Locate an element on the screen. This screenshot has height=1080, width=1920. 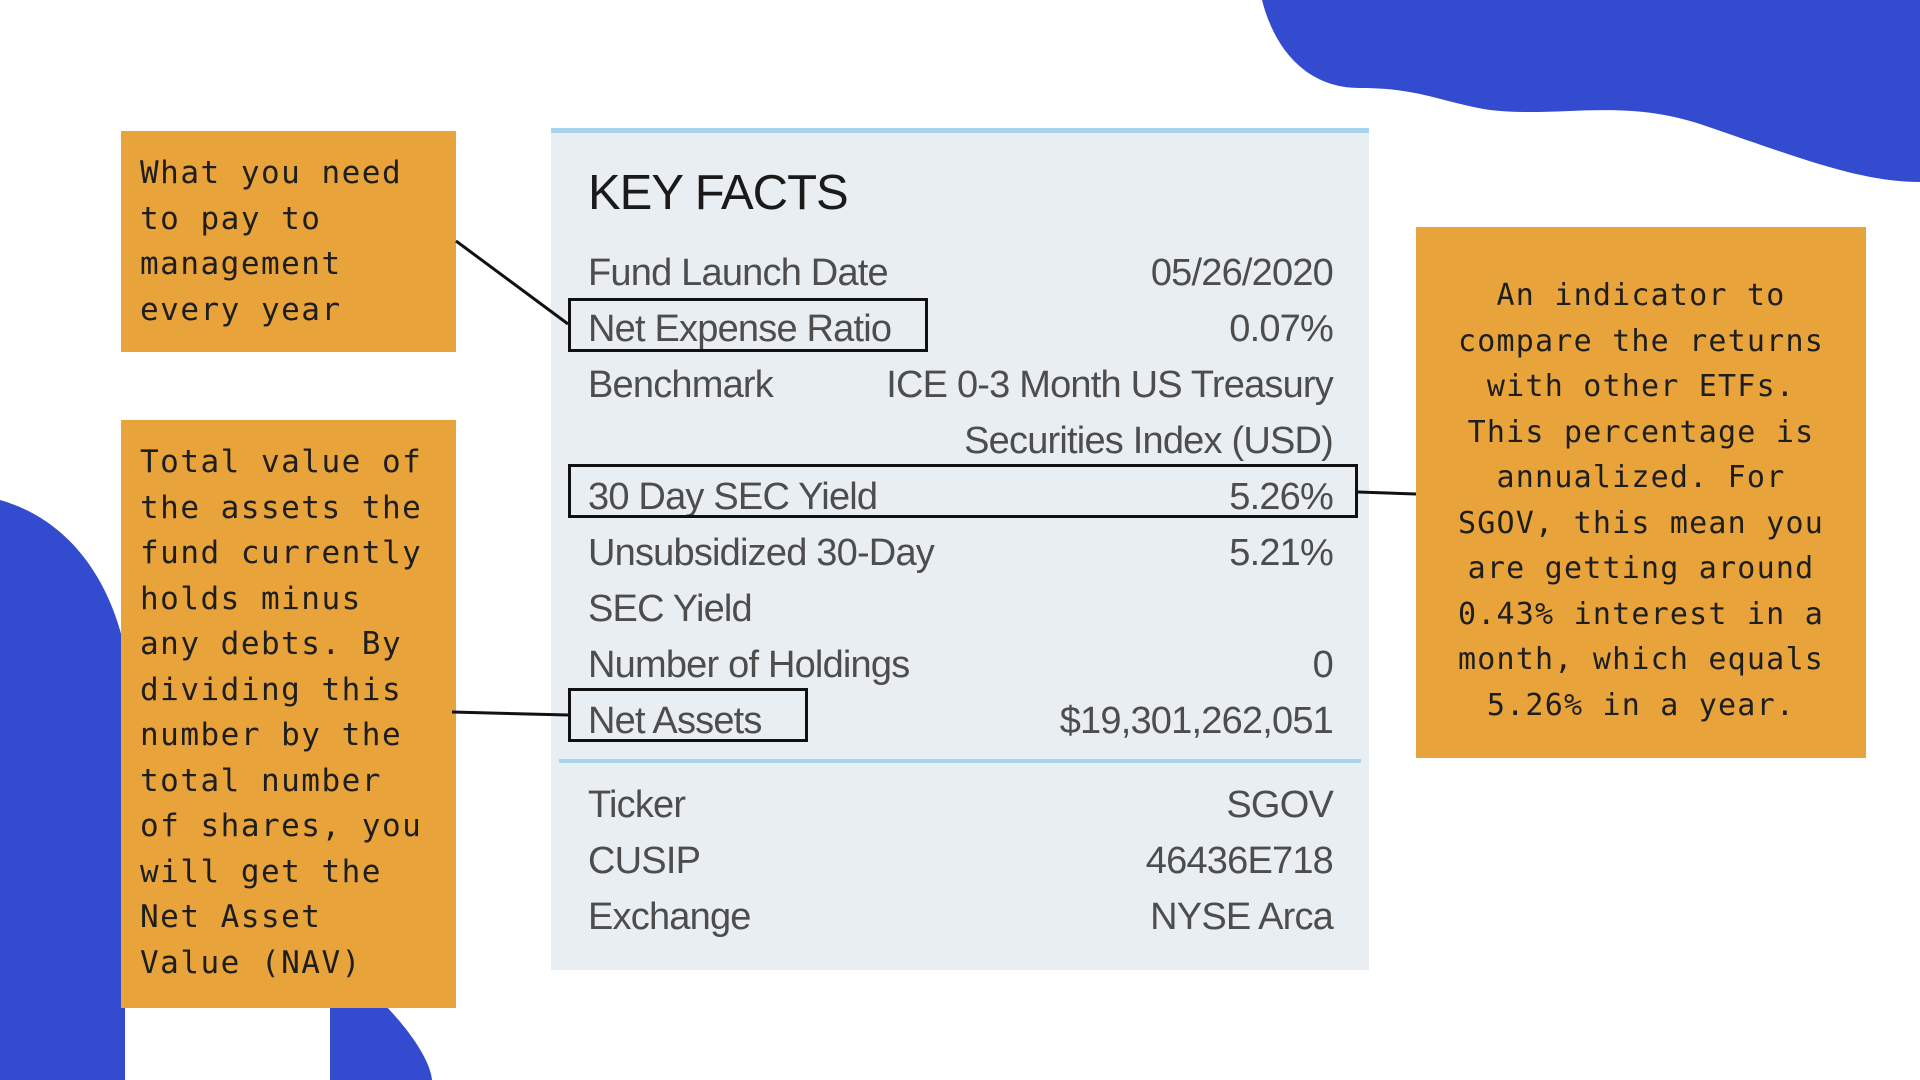
note-line: An indicator to is located at coordinates (1641, 295).